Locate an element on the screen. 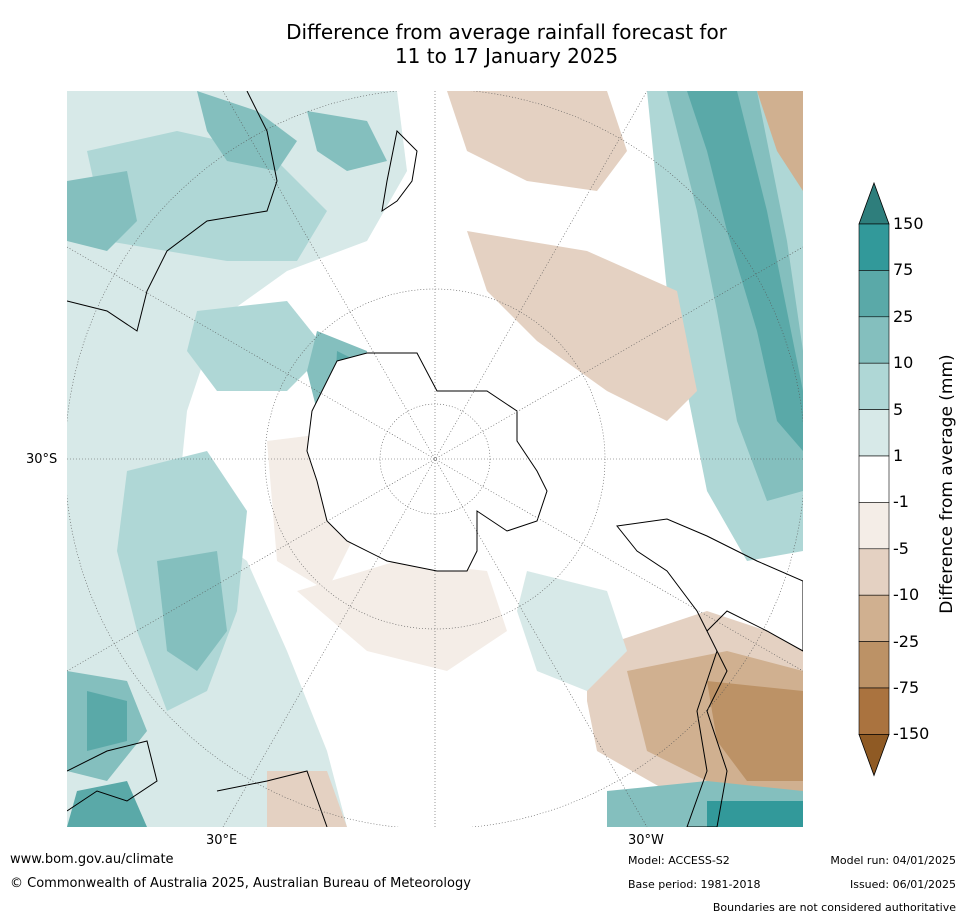 The width and height of the screenshot is (965, 919). lon-label-30e: 30°E is located at coordinates (222, 840).